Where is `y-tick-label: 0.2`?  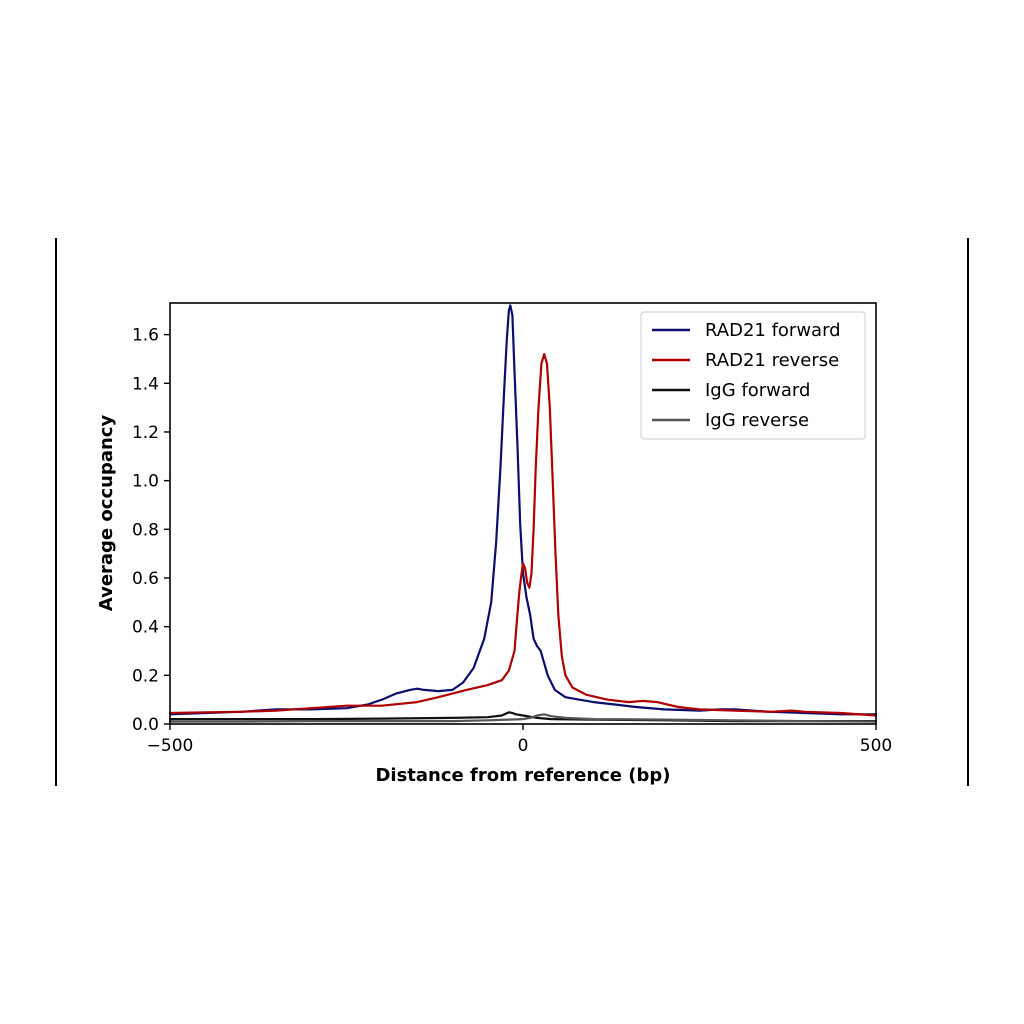
y-tick-label: 0.2 is located at coordinates (145, 676).